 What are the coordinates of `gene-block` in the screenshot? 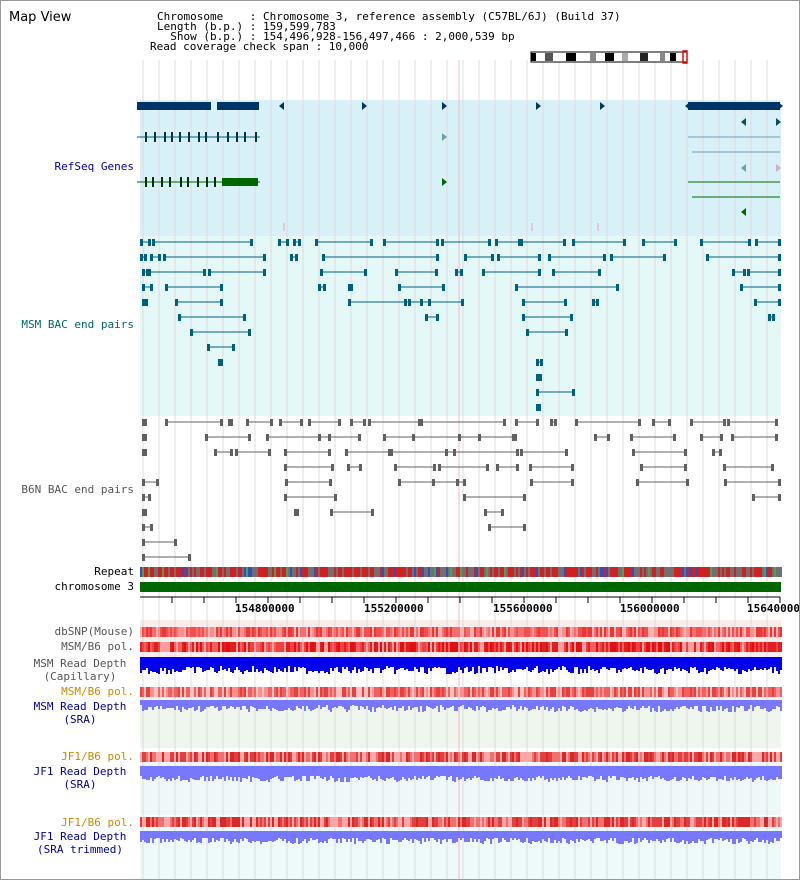 It's located at (240, 182).